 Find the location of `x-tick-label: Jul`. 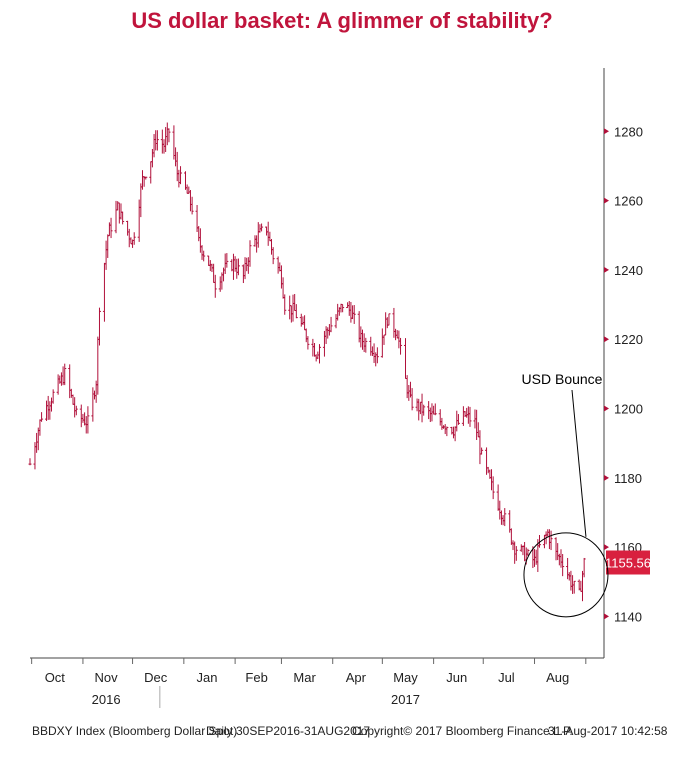

x-tick-label: Jul is located at coordinates (506, 677).